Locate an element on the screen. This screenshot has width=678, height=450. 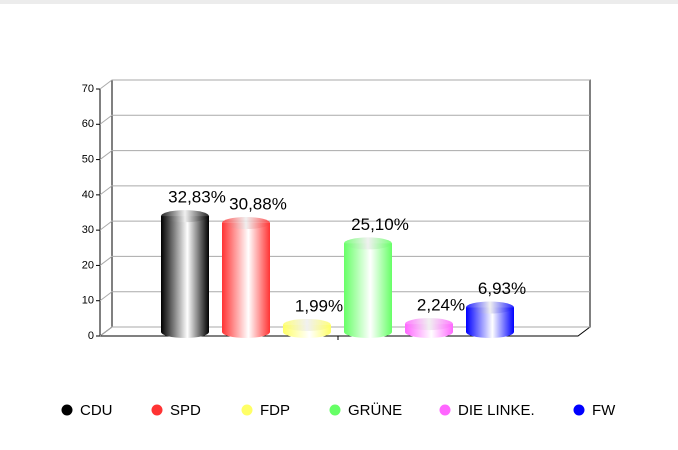
legend-label: SPD is located at coordinates (185, 410).